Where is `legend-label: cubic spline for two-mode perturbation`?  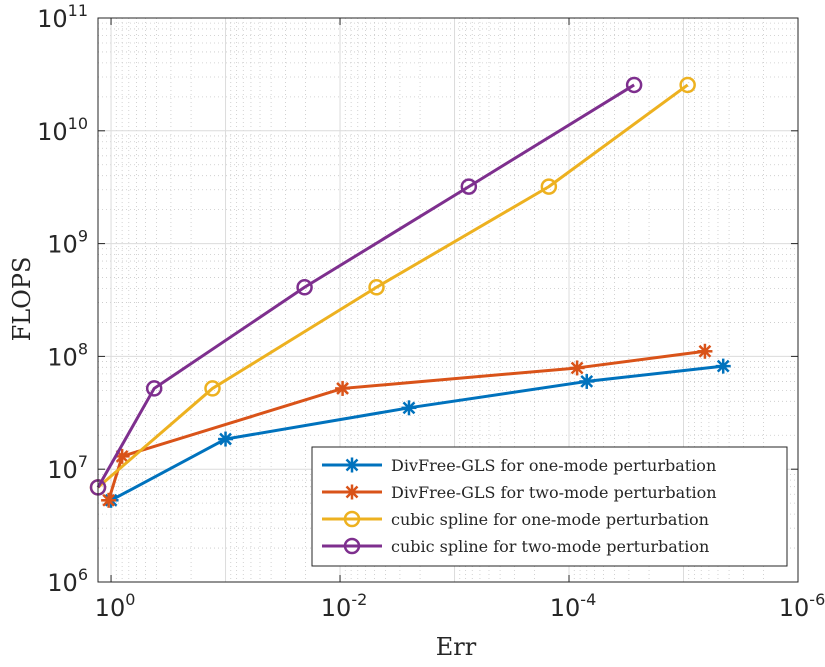
legend-label: cubic spline for two-mode perturbation is located at coordinates (550, 546).